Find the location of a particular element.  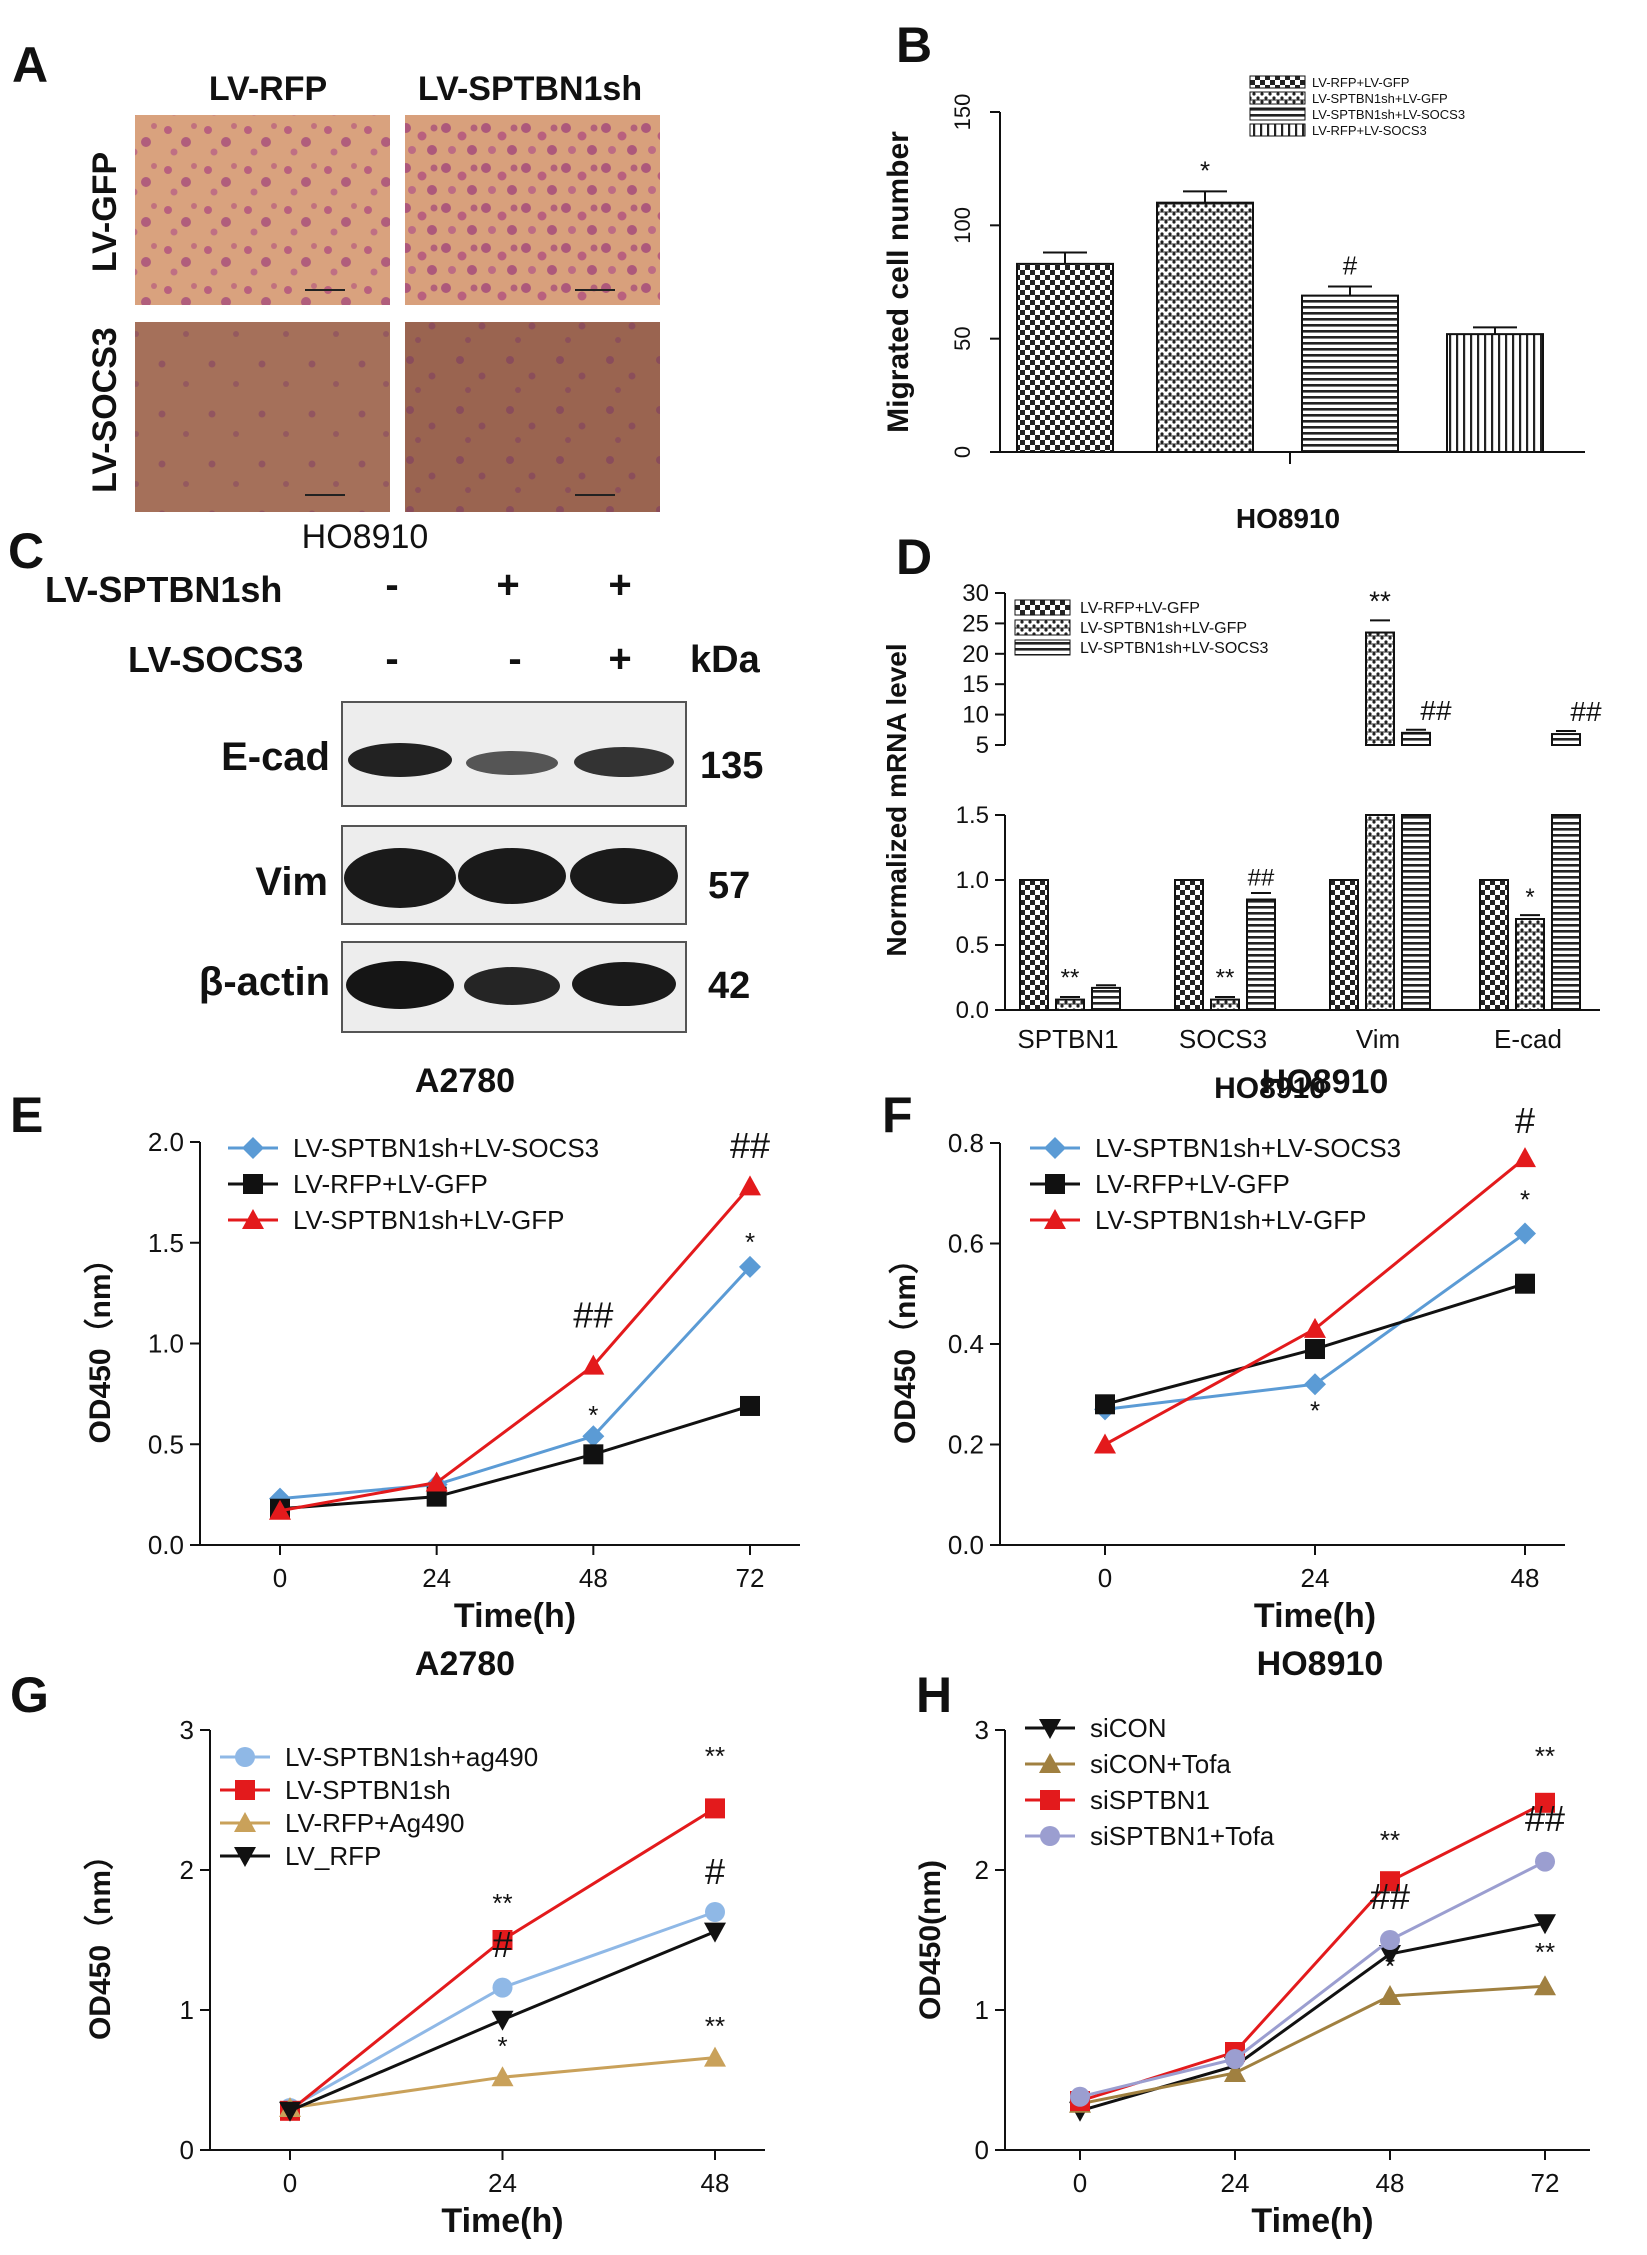

legend-label: LV-RFP+LV-SOCS3 is located at coordinates (1369, 130).